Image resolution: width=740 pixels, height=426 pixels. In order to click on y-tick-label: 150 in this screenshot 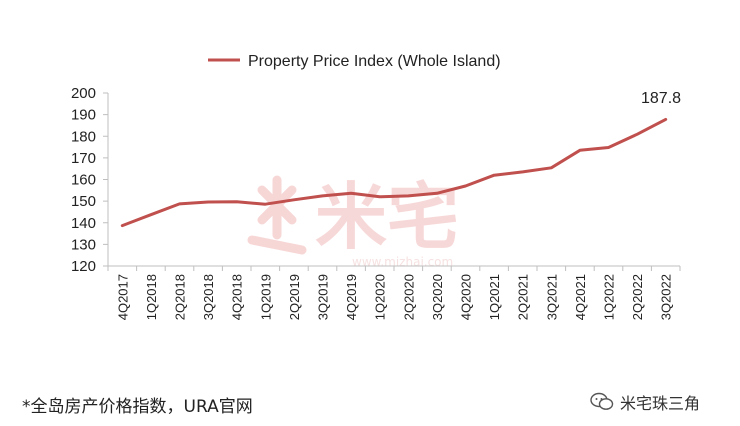, I will do `click(83, 201)`.